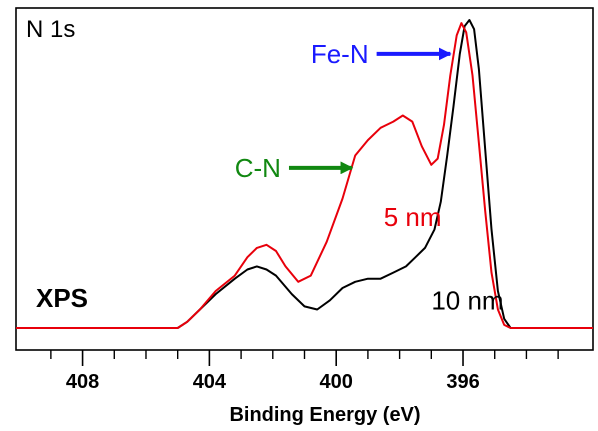 The height and width of the screenshot is (431, 598). What do you see at coordinates (258, 168) in the screenshot?
I see `annotation-label: C-N` at bounding box center [258, 168].